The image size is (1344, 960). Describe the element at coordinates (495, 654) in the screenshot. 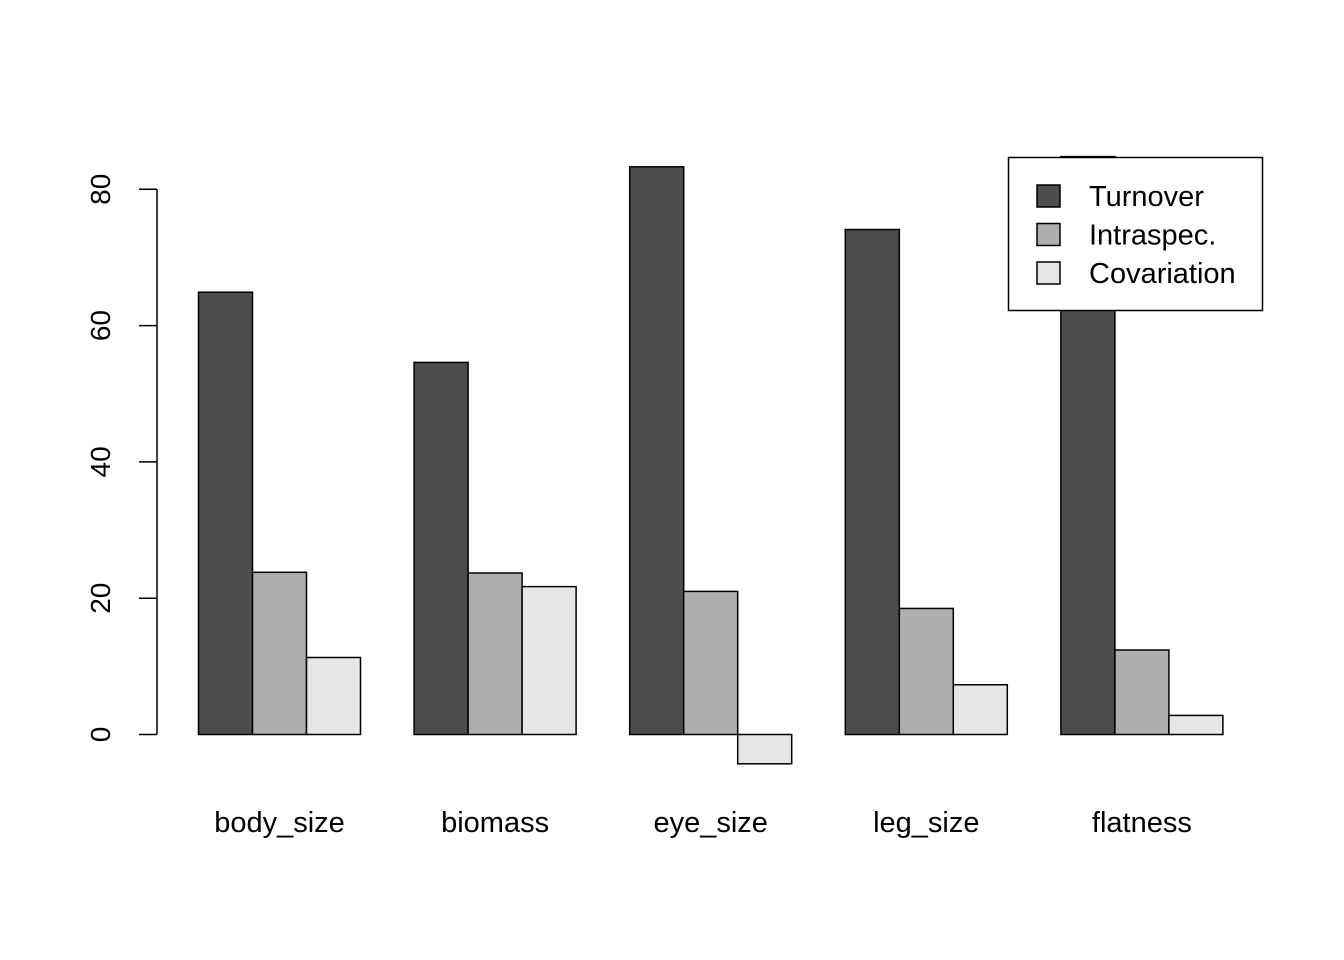

I see `bar-biomass-intraspec` at that location.